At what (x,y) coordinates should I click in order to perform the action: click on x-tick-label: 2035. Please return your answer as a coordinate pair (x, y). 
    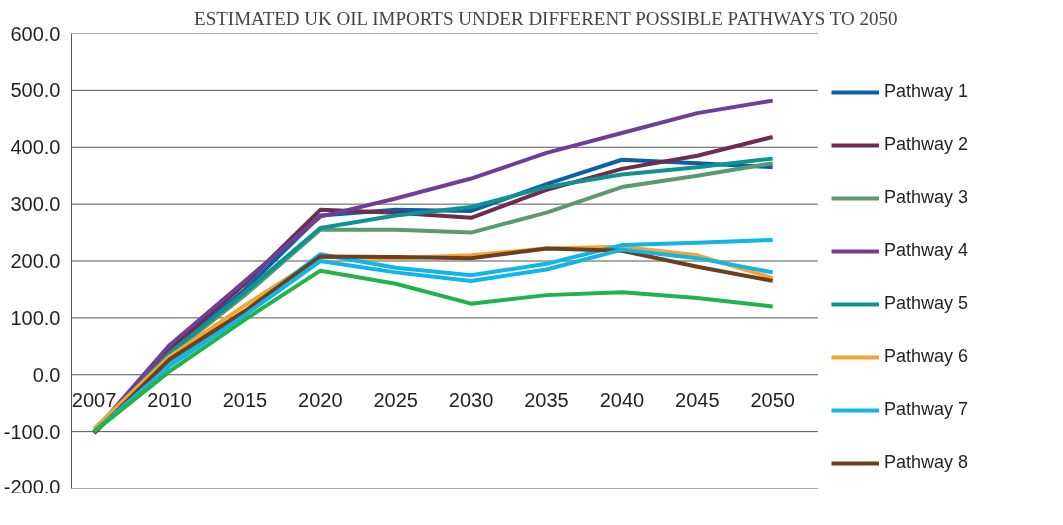
    Looking at the image, I should click on (546, 399).